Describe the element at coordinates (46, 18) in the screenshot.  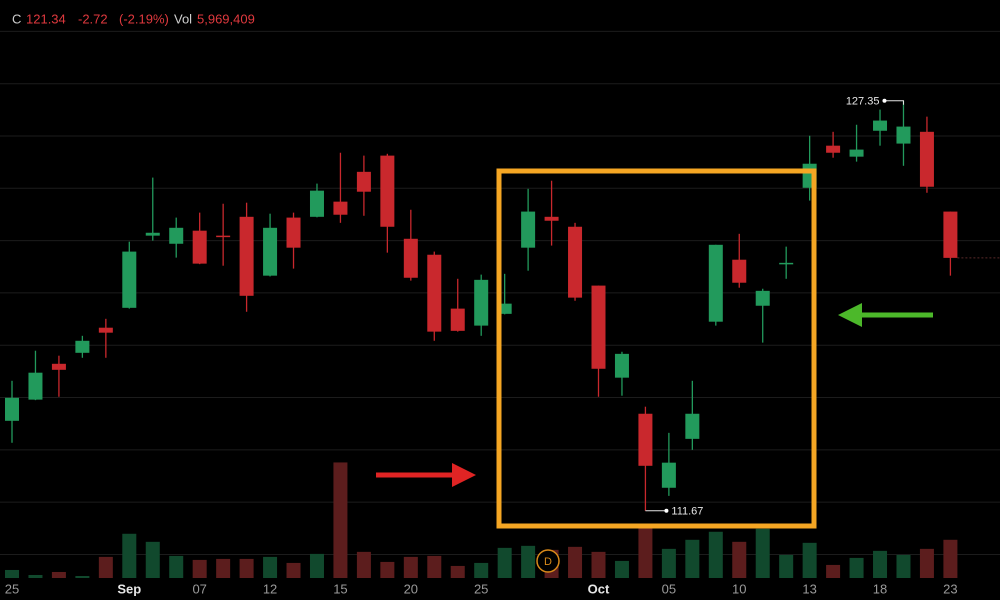
I see `close-value: 121.34` at that location.